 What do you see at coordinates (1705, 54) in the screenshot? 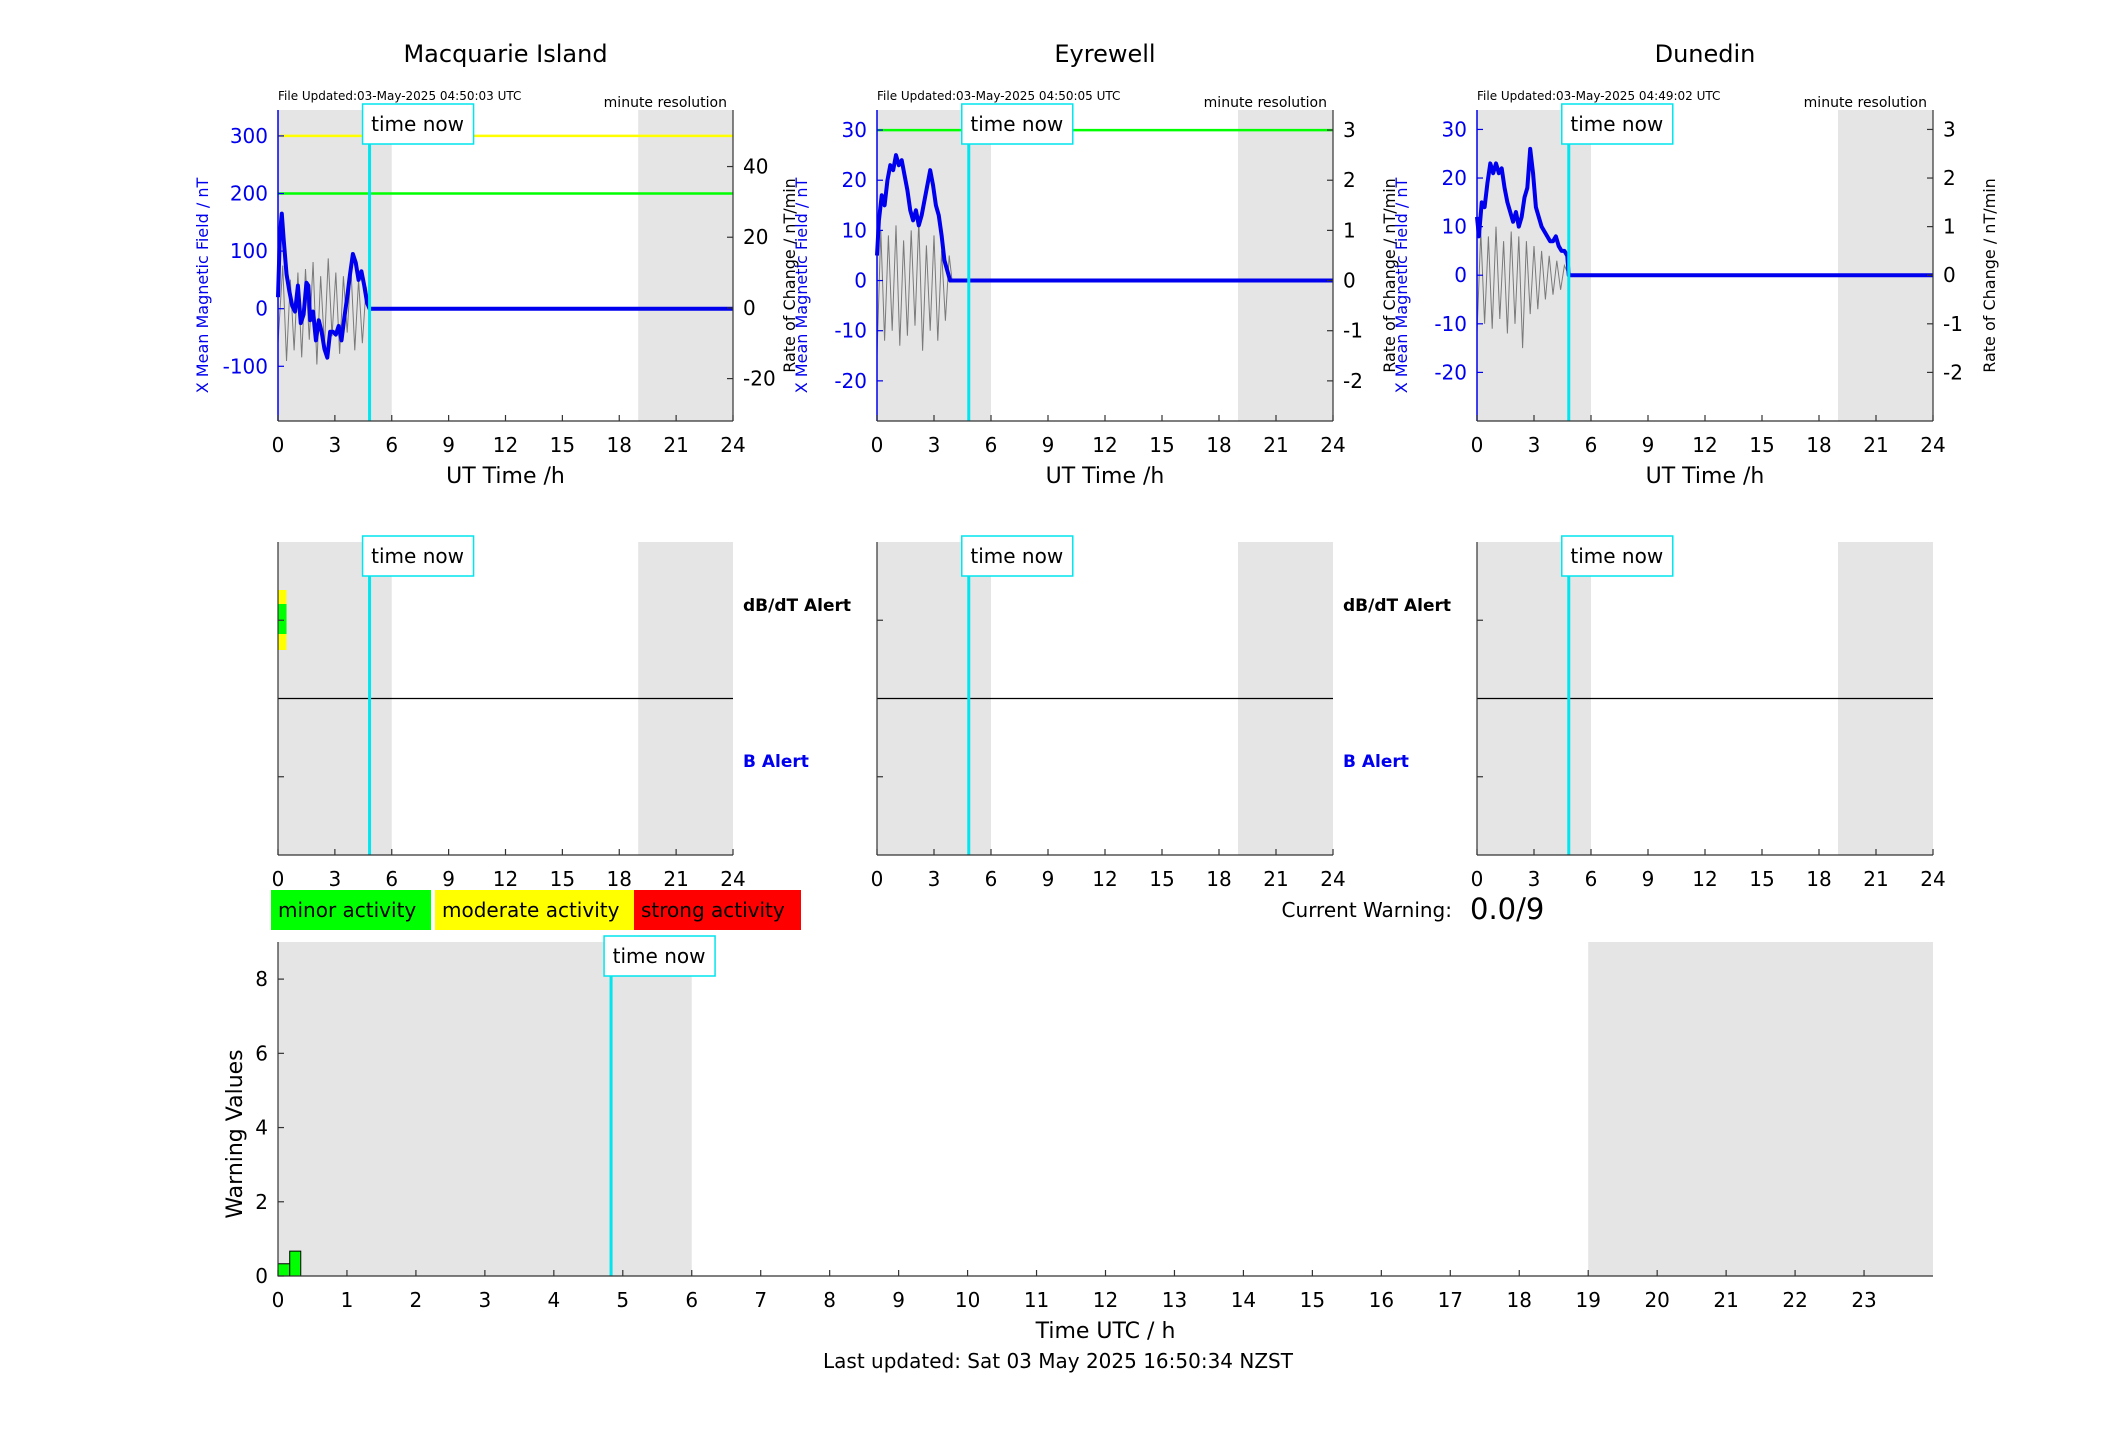
I see `station-title: Dunedin` at bounding box center [1705, 54].